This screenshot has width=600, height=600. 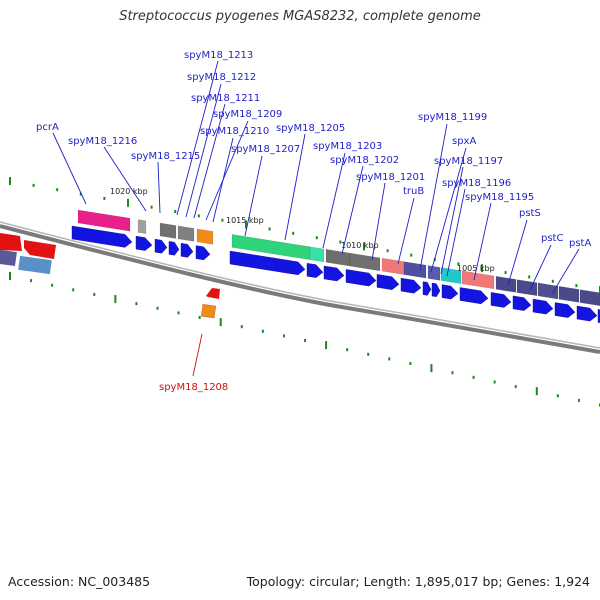 I want to click on gene-label: spyM18_1205, so click(x=310, y=128).